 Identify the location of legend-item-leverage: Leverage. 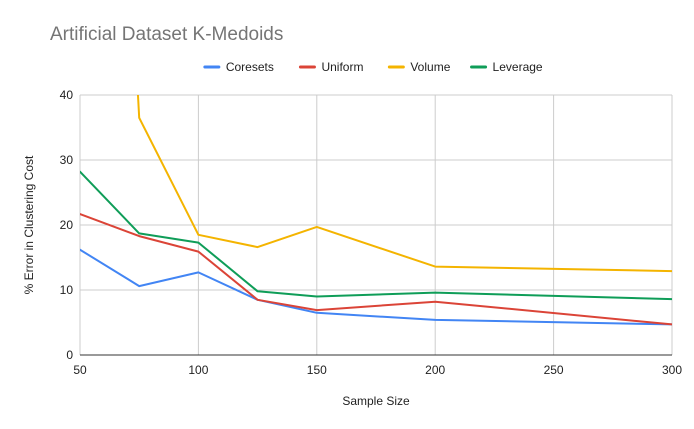
(506, 67).